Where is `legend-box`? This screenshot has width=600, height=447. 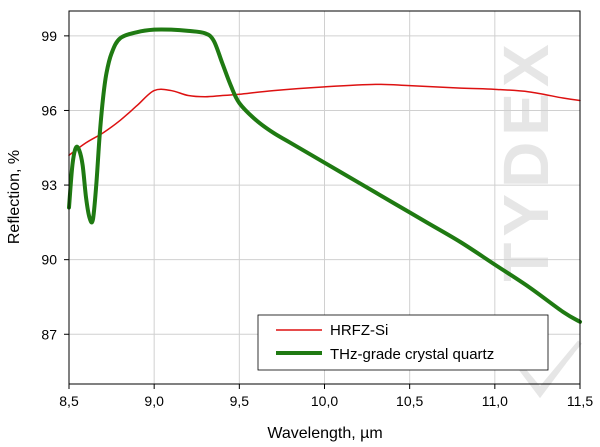 legend-box is located at coordinates (403, 342).